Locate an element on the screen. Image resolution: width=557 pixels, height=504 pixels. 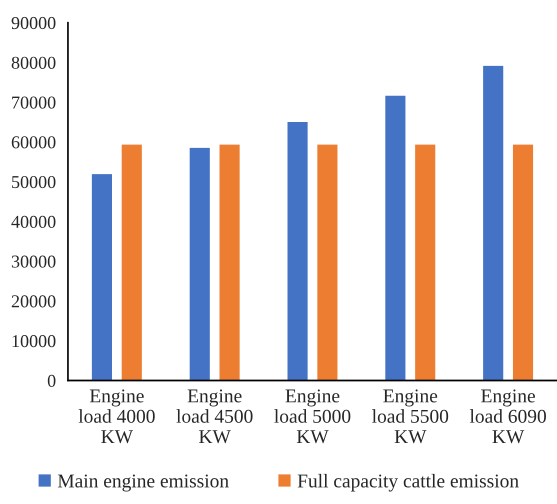
y-tick-label: 70000 is located at coordinates (34, 102).